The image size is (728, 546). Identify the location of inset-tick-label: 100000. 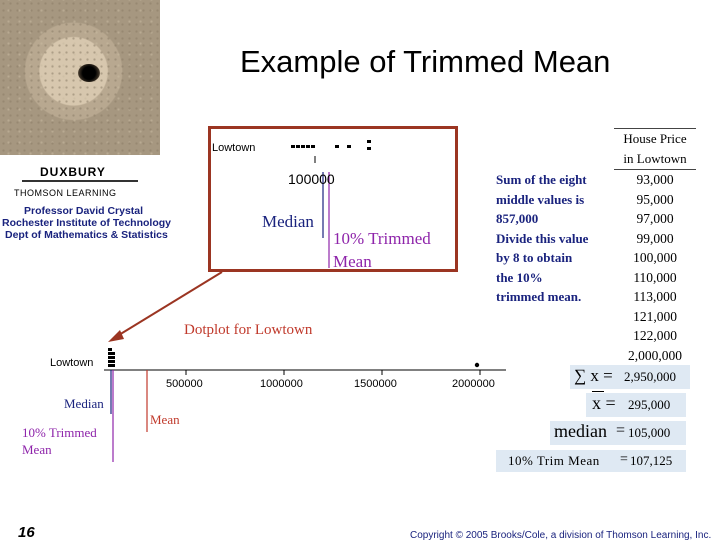
(311, 179).